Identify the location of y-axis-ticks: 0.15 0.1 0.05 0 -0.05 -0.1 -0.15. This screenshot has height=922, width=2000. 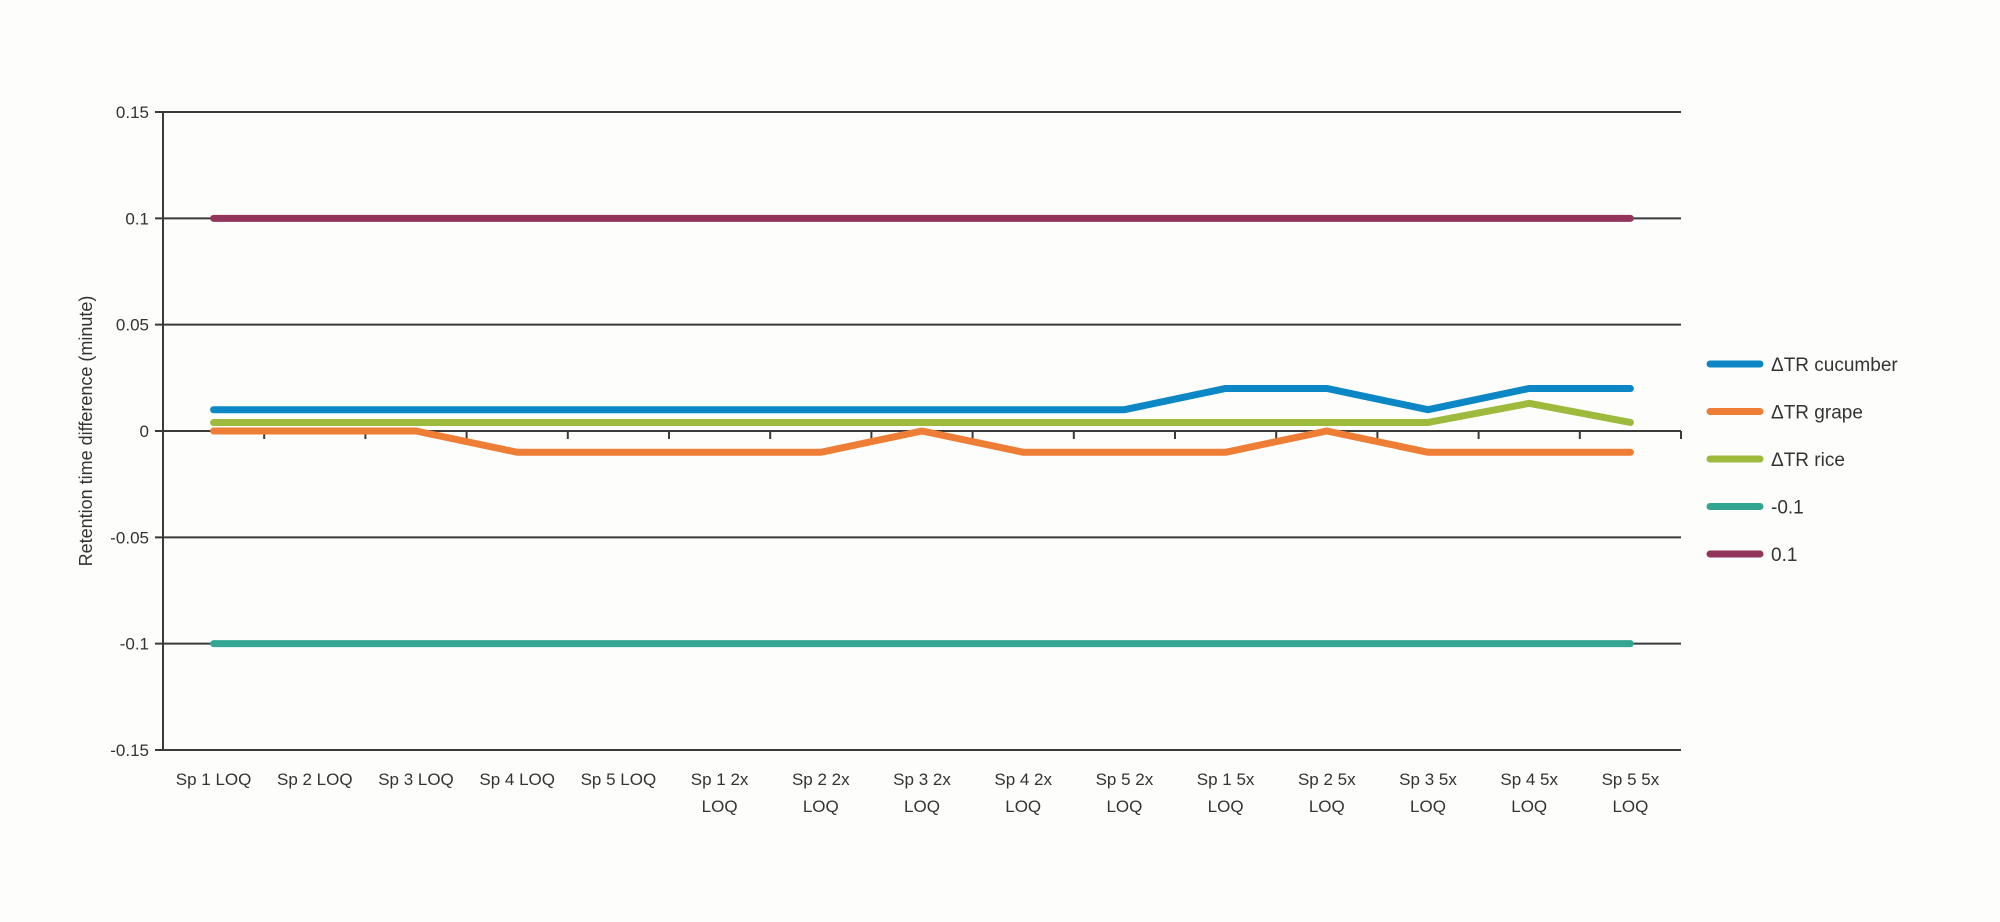
(129, 431).